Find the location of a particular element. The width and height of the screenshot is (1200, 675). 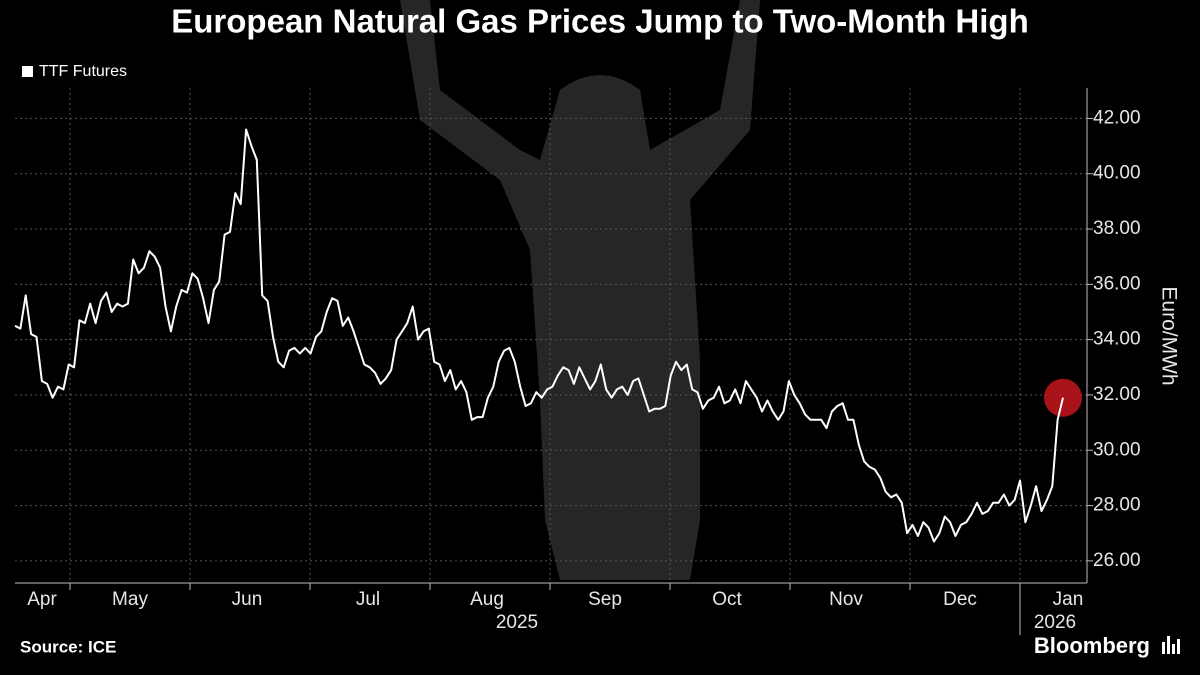

y-tick-label: 32.00 is located at coordinates (1117, 394).